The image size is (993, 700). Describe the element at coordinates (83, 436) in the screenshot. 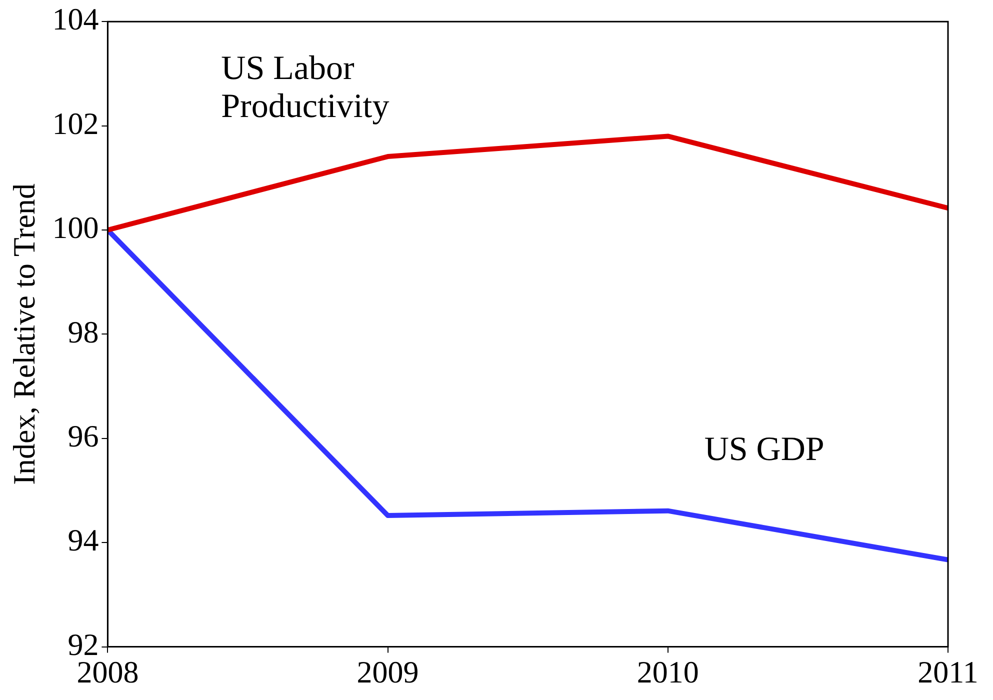

I see `y-tick-label: 96` at that location.